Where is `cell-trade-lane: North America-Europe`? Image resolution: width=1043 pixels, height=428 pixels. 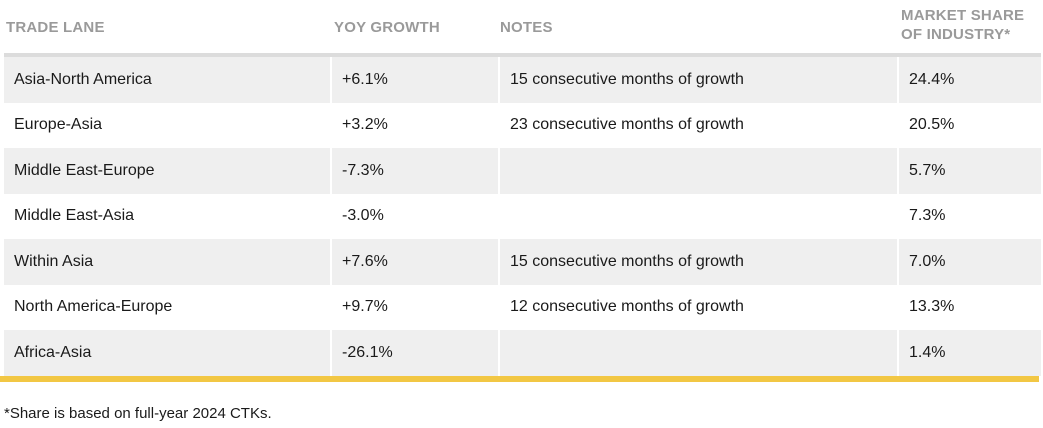 cell-trade-lane: North America-Europe is located at coordinates (93, 307).